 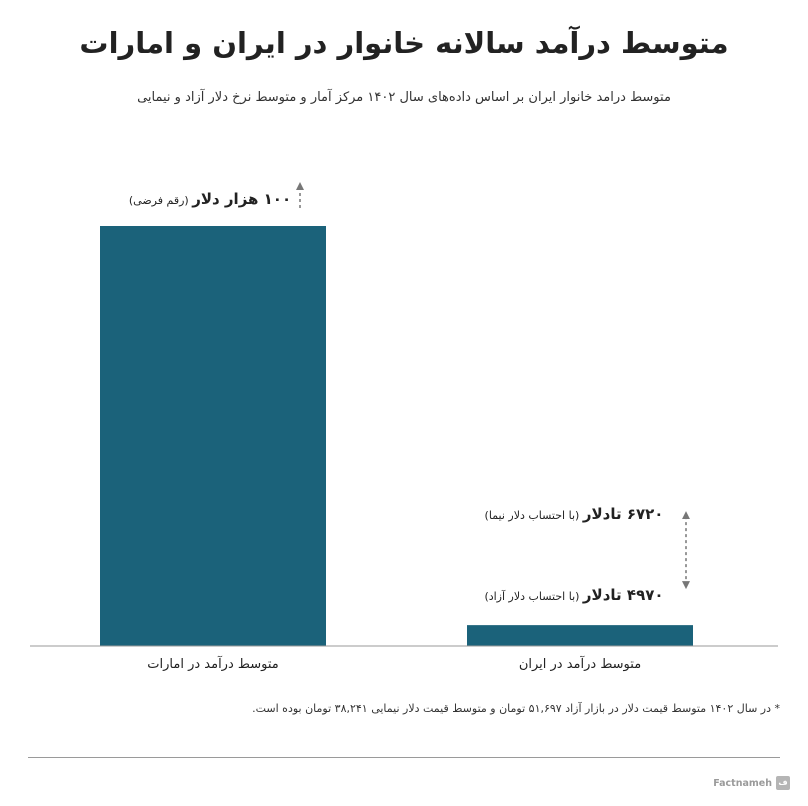 I want to click on iran-free-value-label-note: (با احتساب دلار آزاد), so click(x=533, y=596).